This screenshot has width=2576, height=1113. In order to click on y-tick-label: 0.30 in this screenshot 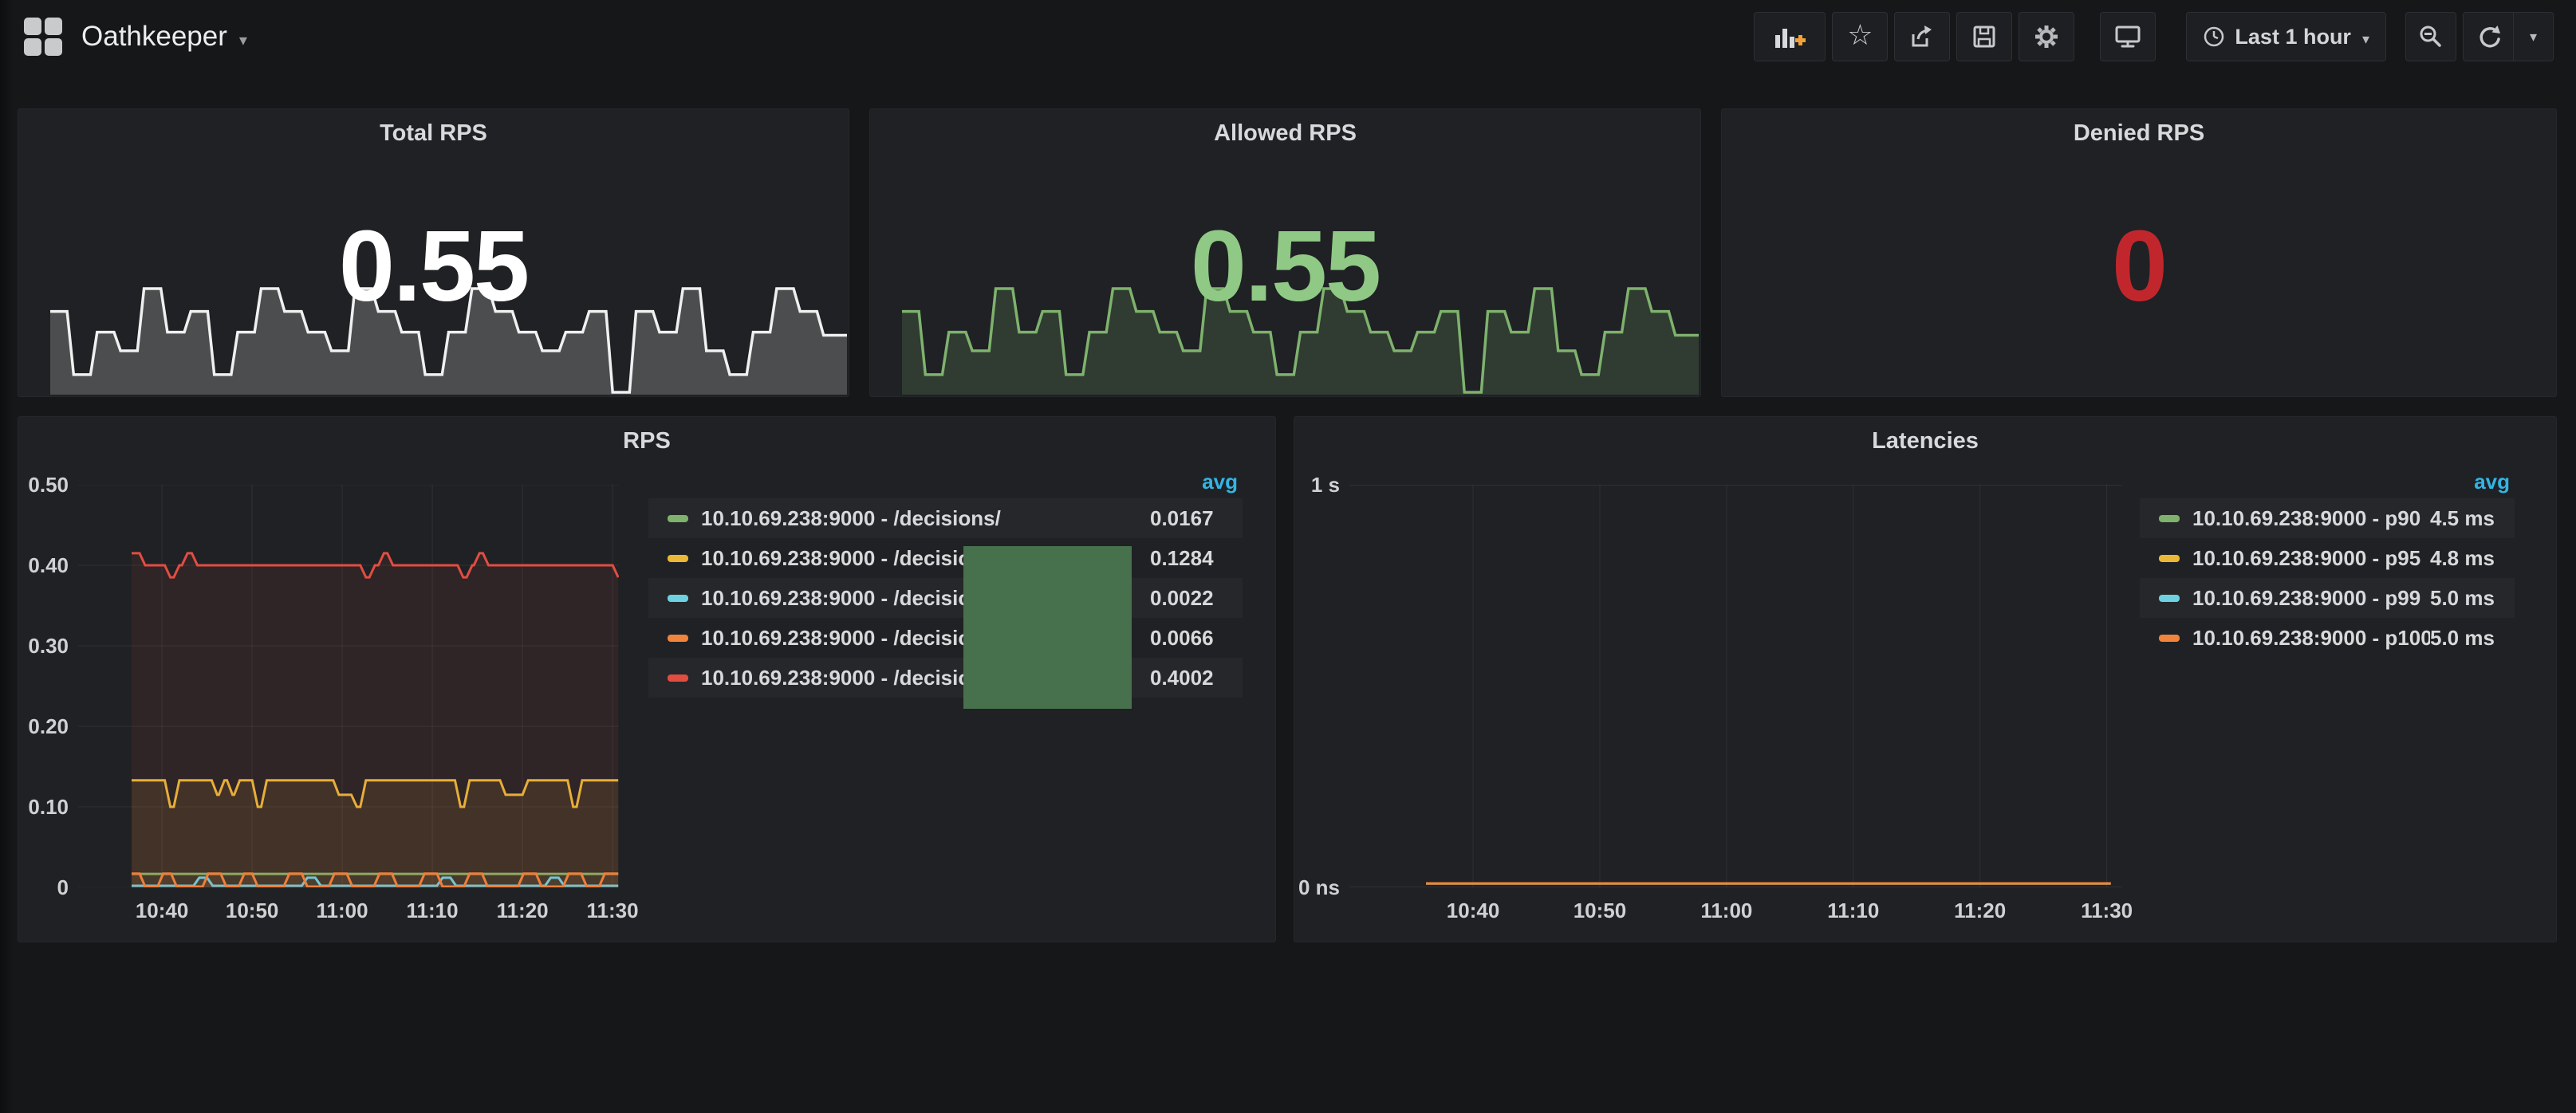, I will do `click(48, 646)`.